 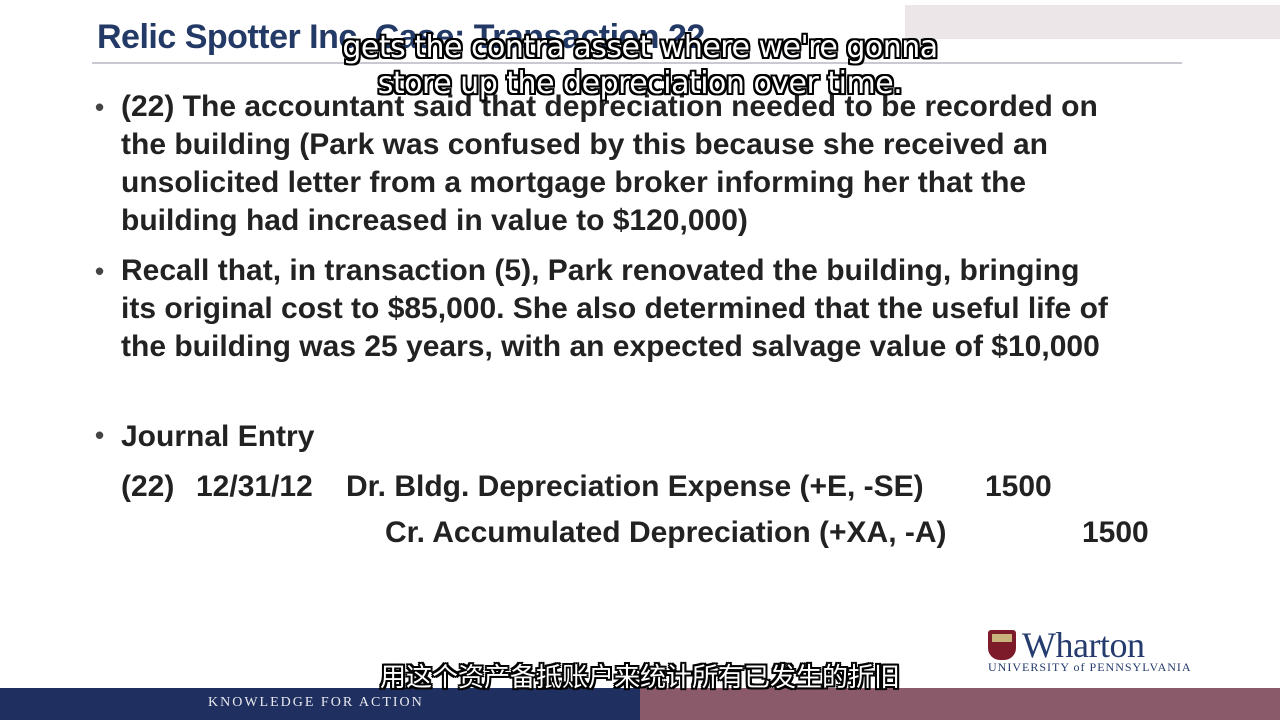 I want to click on wharton-logo: Wharton UNIVERSITY of PENNSYLVANIA, so click(x=1093, y=649).